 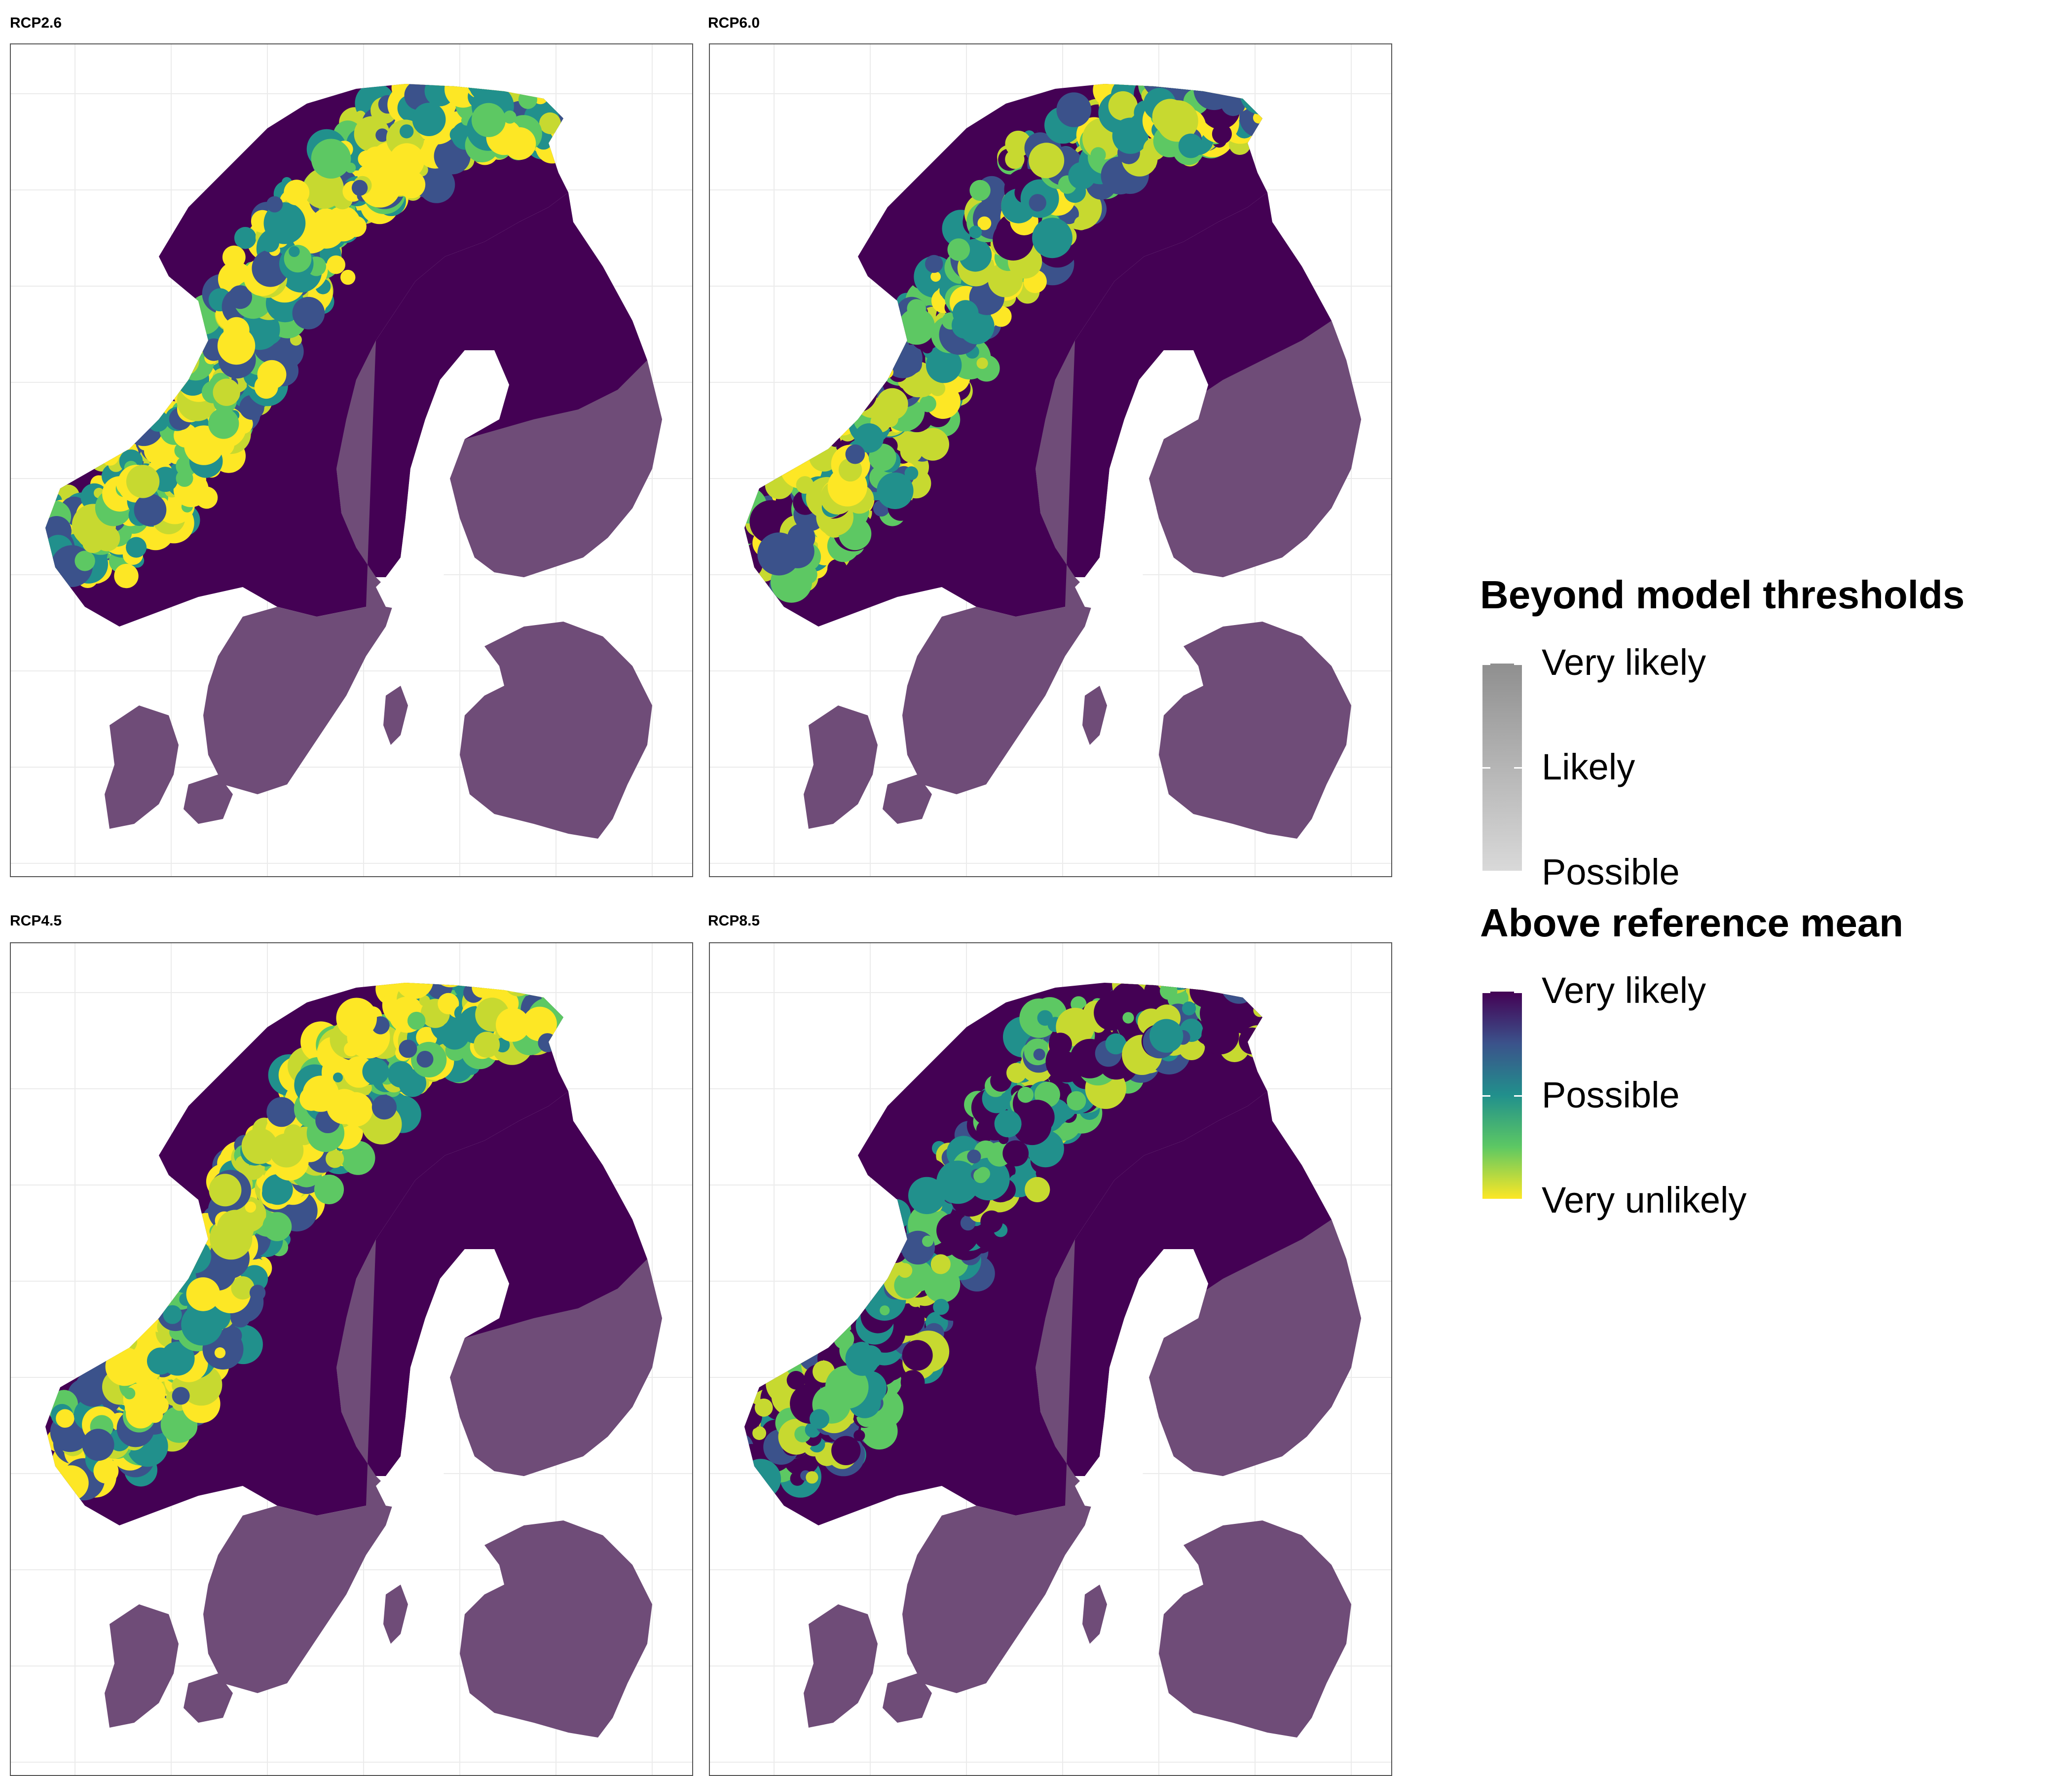 What do you see at coordinates (1095, 1615) in the screenshot?
I see `land-gotland` at bounding box center [1095, 1615].